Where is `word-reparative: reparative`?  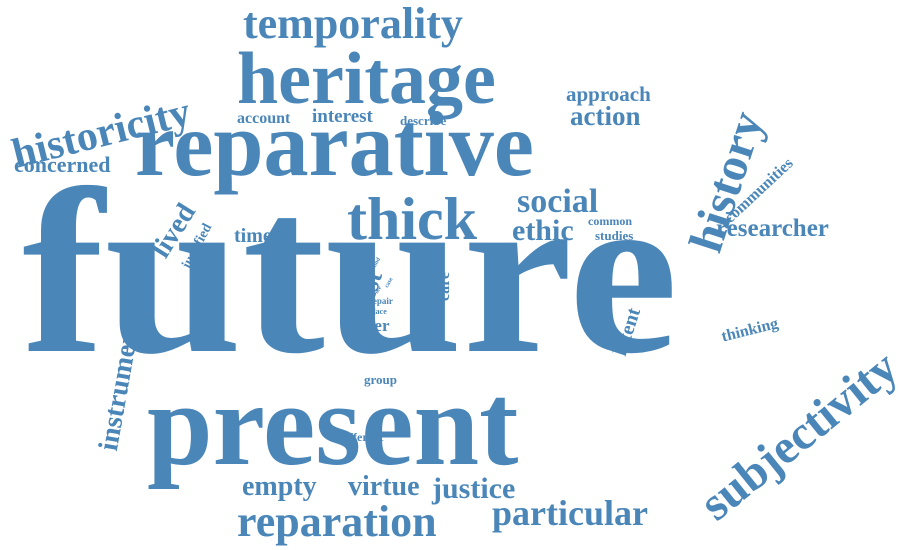
word-reparative: reparative is located at coordinates (334, 144).